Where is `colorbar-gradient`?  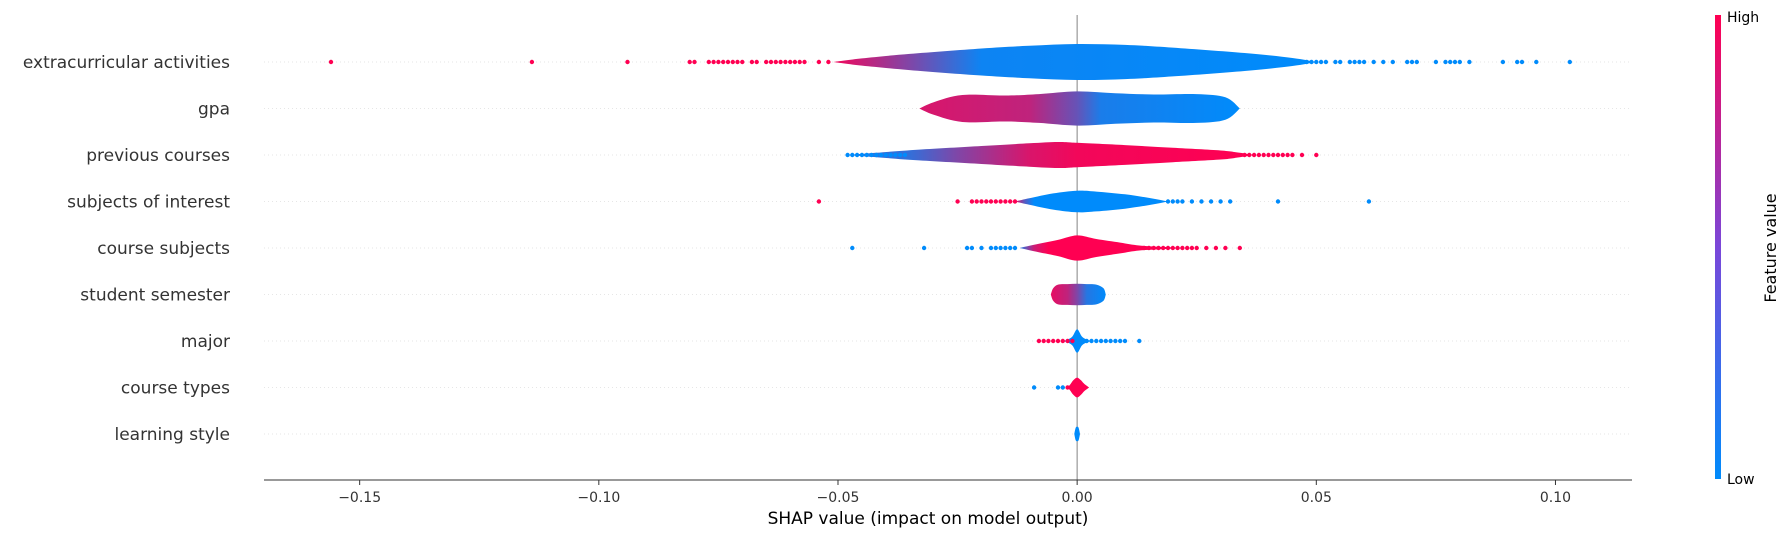
colorbar-gradient is located at coordinates (1718, 247).